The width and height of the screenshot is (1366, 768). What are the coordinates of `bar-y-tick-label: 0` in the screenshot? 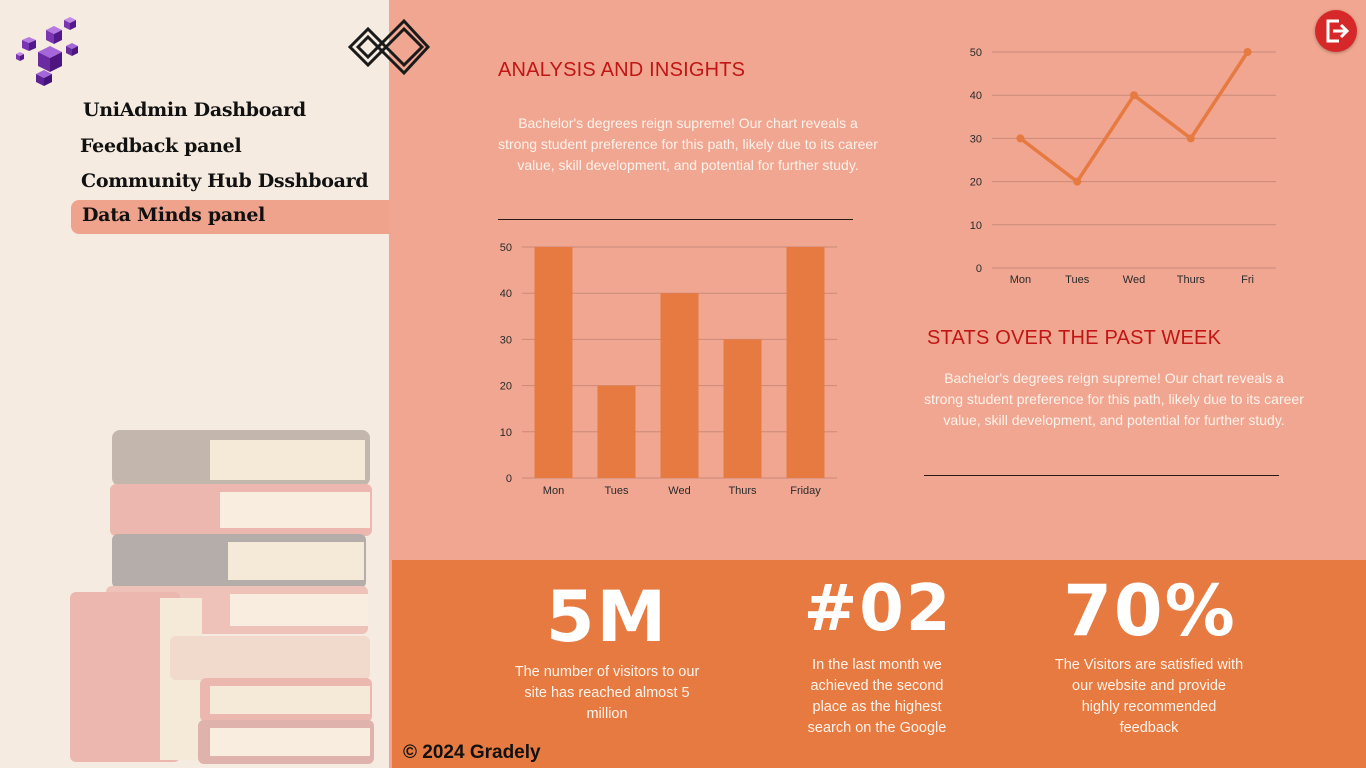 It's located at (509, 479).